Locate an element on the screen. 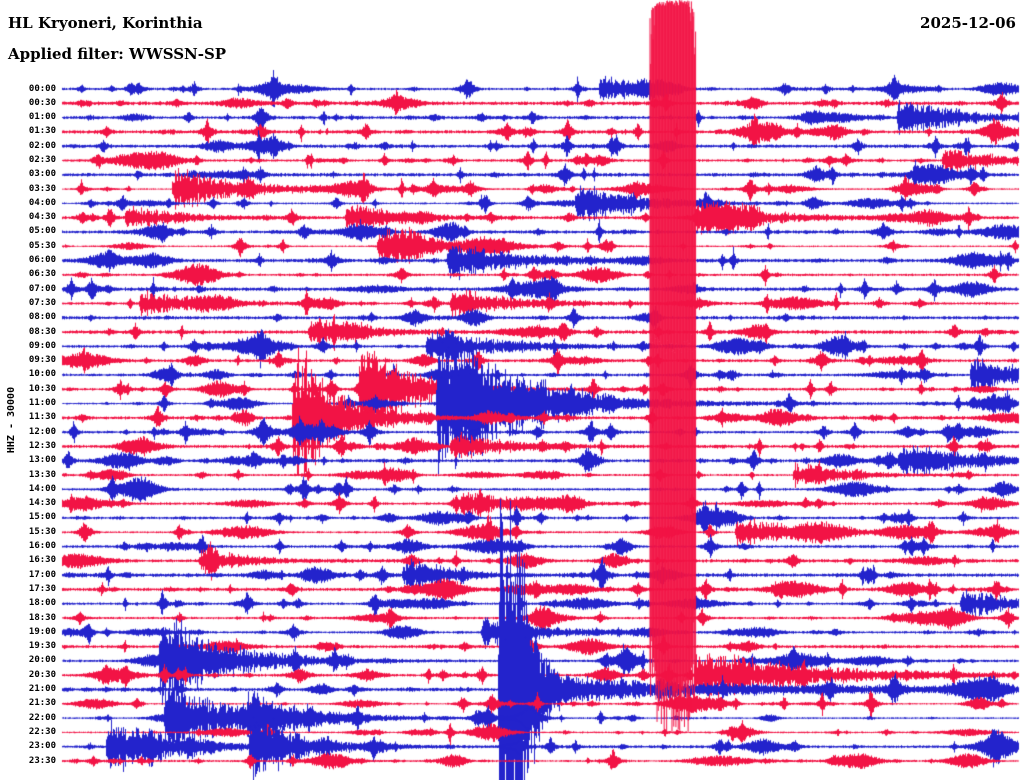 This screenshot has width=1024, height=780. time-label: 20:30 is located at coordinates (42, 674).